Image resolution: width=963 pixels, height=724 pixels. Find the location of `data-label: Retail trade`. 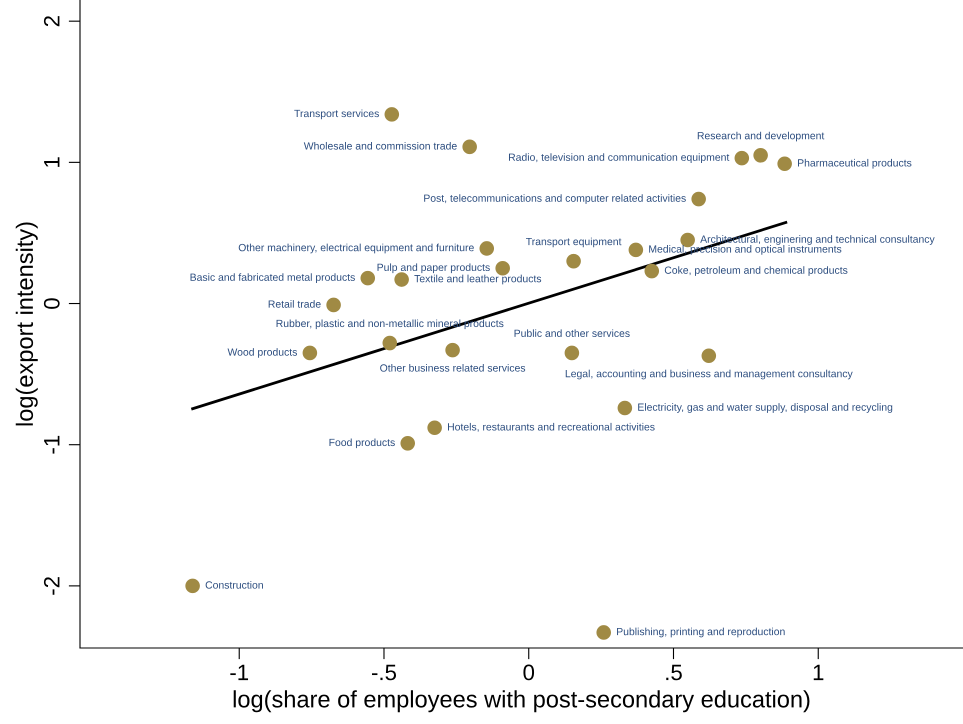

data-label: Retail trade is located at coordinates (294, 304).